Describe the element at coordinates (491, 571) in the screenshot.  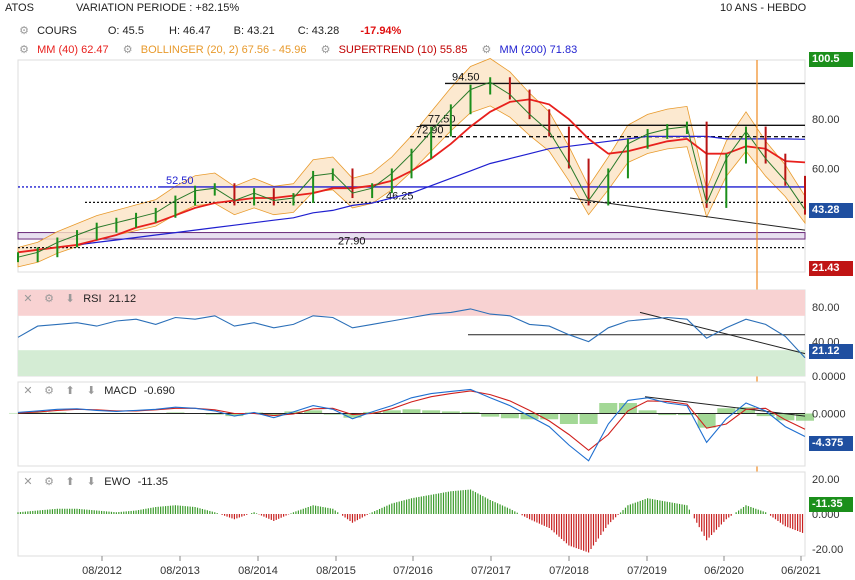
I see `x-tick-label: 07/2017` at that location.